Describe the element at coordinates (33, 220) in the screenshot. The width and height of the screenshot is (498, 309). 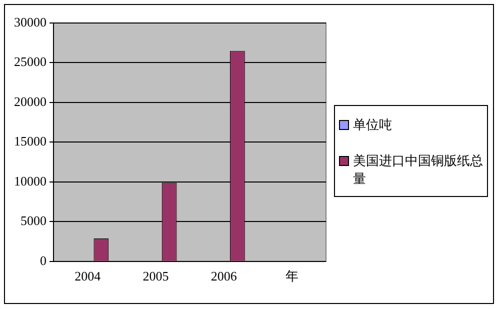
I see `y-tick-label: 5000` at that location.